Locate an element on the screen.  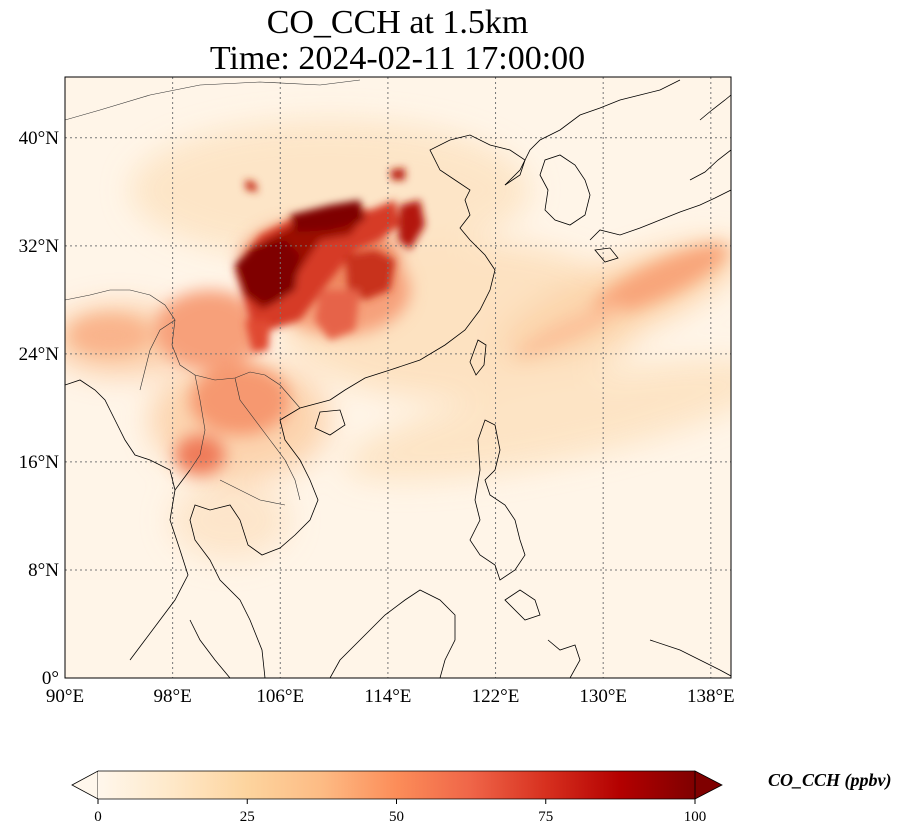
colorbar-gradient is located at coordinates (396, 785).